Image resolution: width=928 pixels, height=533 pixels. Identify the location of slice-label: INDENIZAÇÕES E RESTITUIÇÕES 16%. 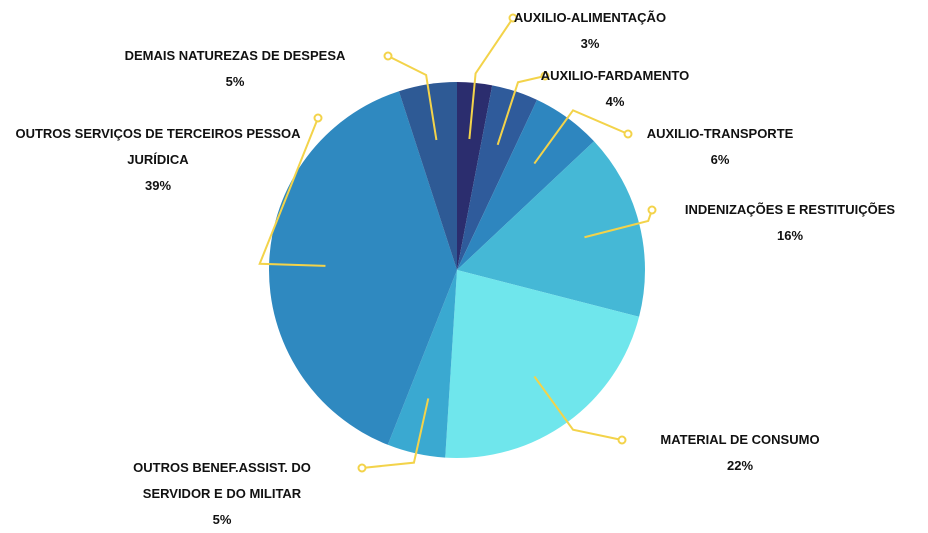
(779, 223).